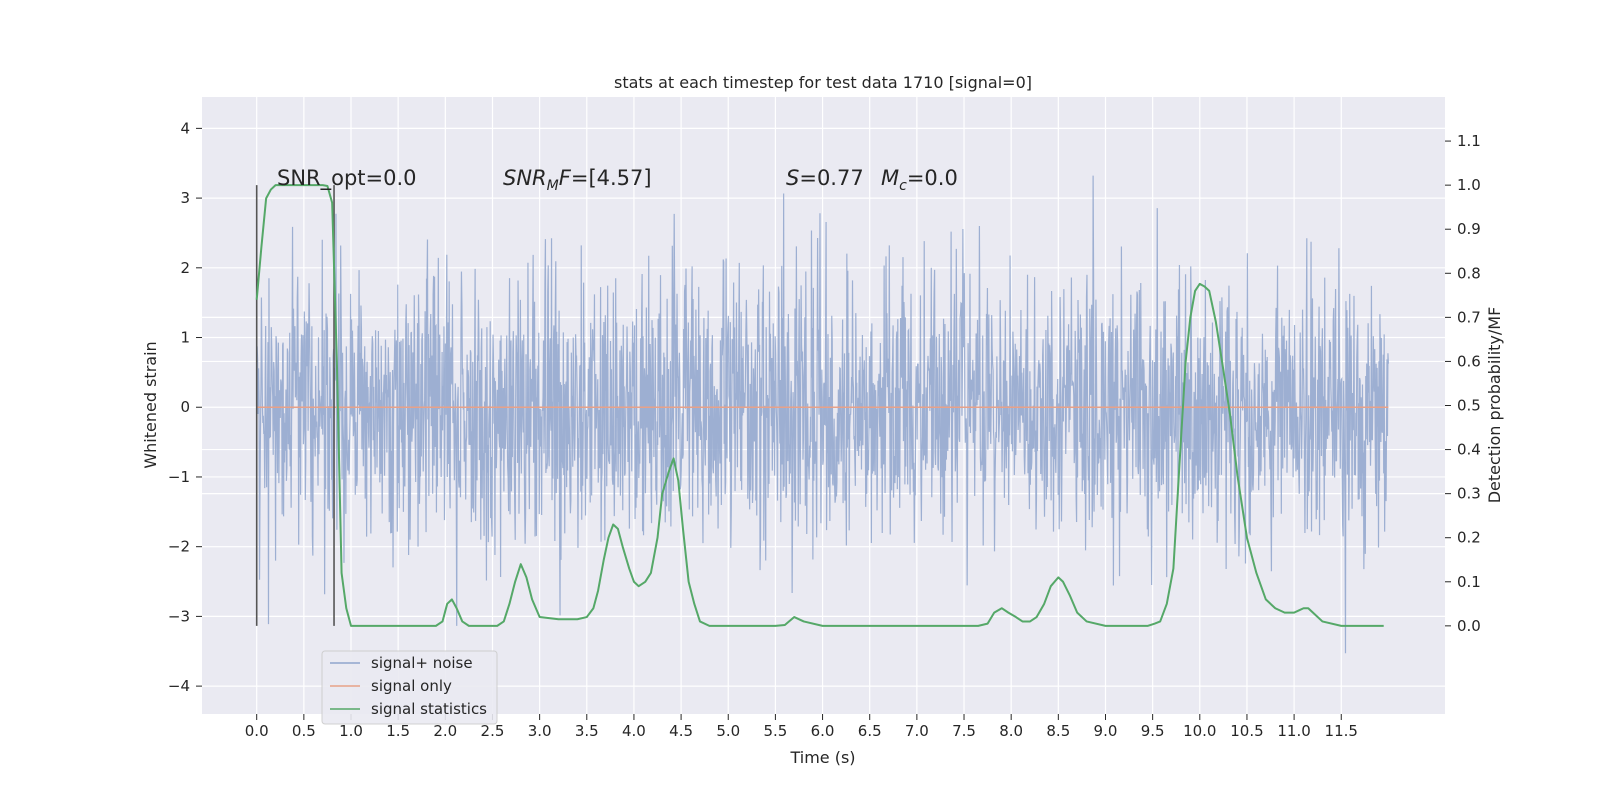 The height and width of the screenshot is (804, 1600). What do you see at coordinates (179, 547) in the screenshot?
I see `y-tick-label: −2` at bounding box center [179, 547].